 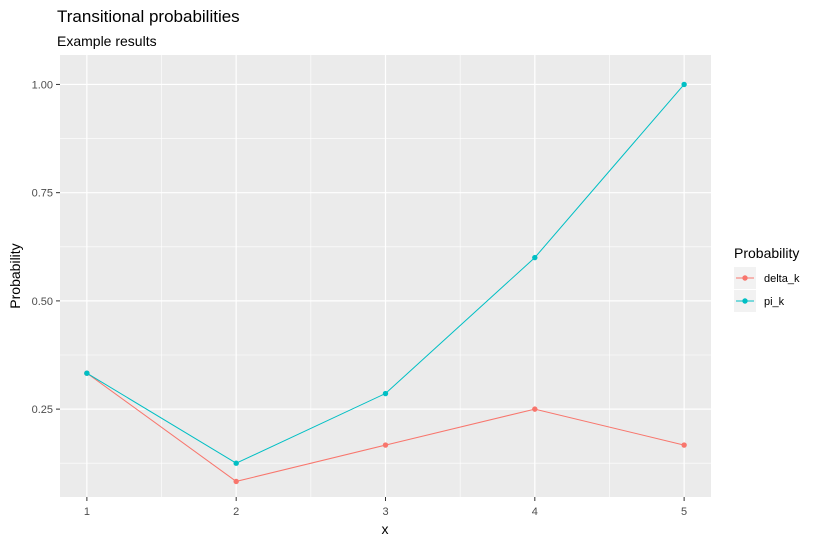 What do you see at coordinates (42, 302) in the screenshot?
I see `y-tick-label: 0.50` at bounding box center [42, 302].